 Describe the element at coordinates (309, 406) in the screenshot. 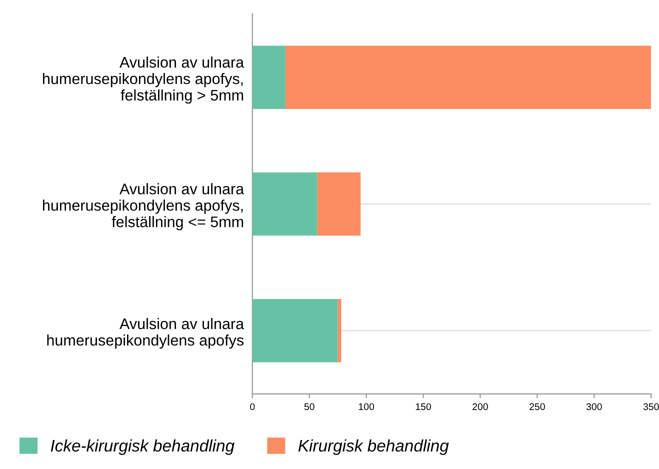

I see `x-tick-label: 50` at that location.